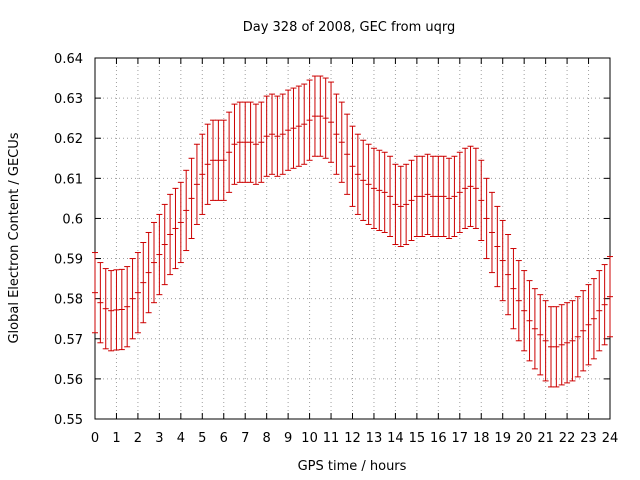 The height and width of the screenshot is (480, 640). I want to click on x-tick-labels: 0 1 2 3 4 5 6 7 8 9 10 11 12 13 14 15 16 17 18 19 20 21 22 23 24, so click(354, 438).